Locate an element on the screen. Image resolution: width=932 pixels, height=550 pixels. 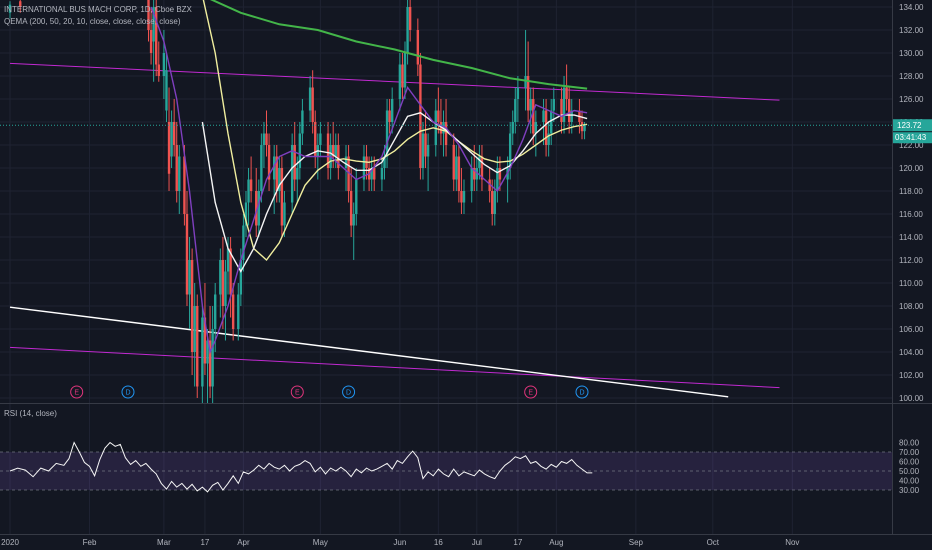
time-tick-label: Apr is located at coordinates (243, 542).